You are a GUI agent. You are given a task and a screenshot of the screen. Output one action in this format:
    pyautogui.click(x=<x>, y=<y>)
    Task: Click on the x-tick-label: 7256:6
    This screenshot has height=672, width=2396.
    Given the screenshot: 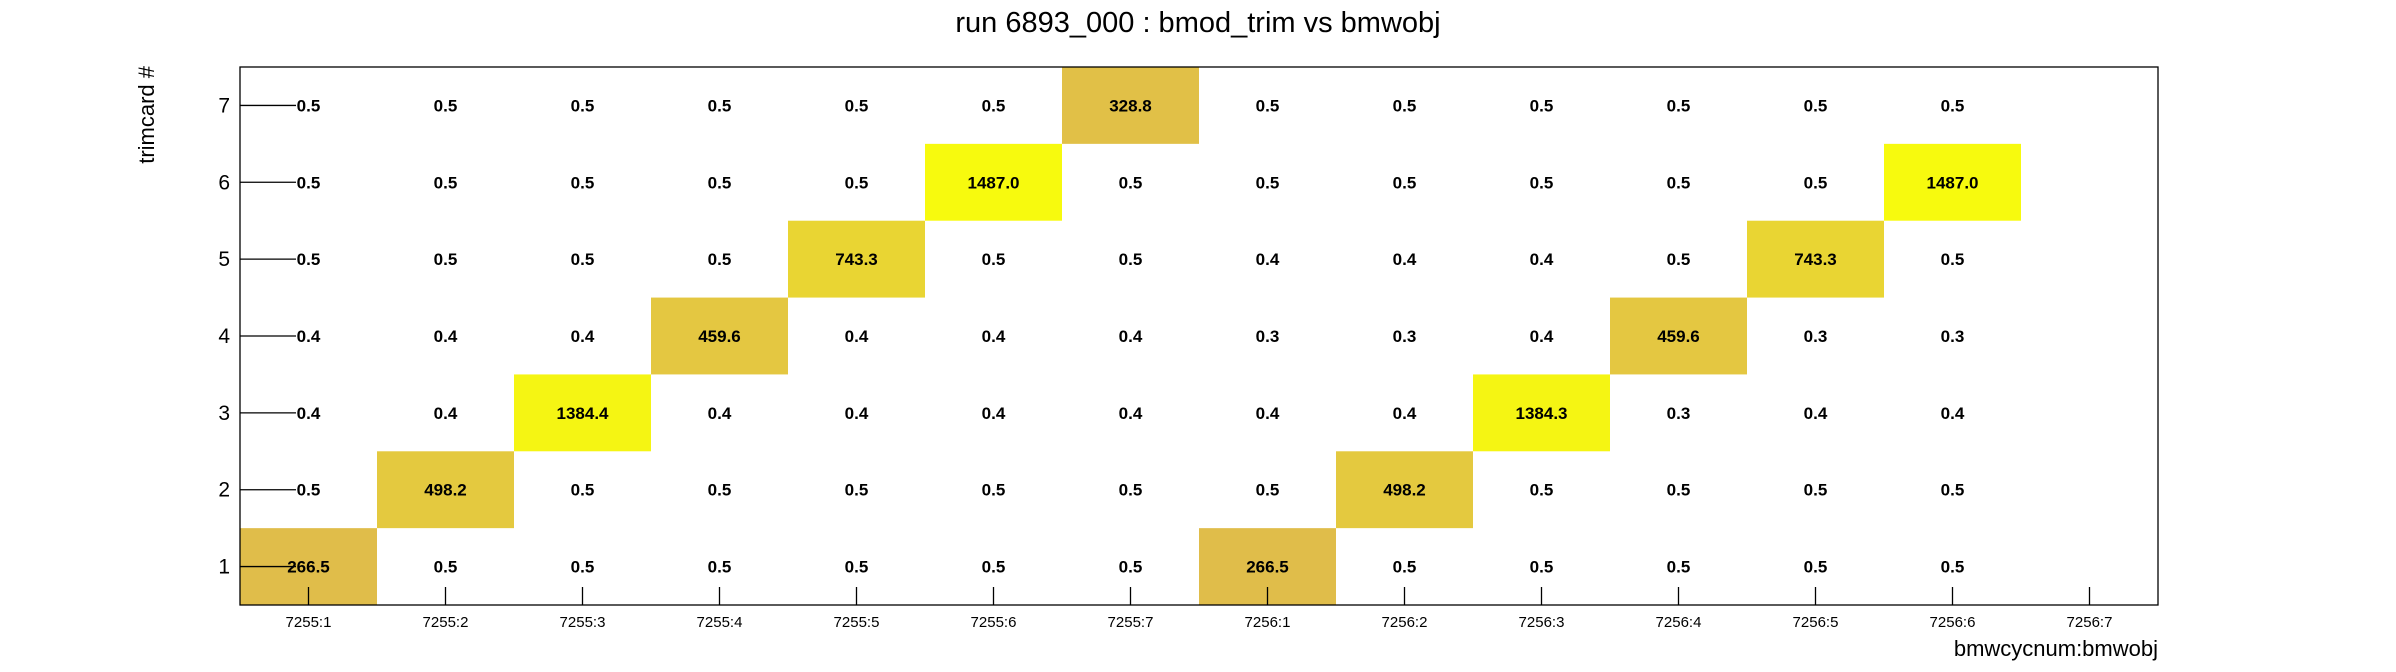 What is the action you would take?
    pyautogui.click(x=1953, y=622)
    